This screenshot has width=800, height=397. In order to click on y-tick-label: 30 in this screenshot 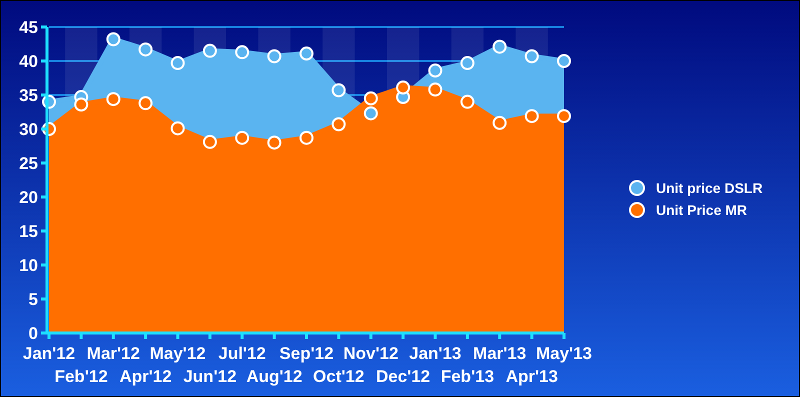, I will do `click(28, 129)`.